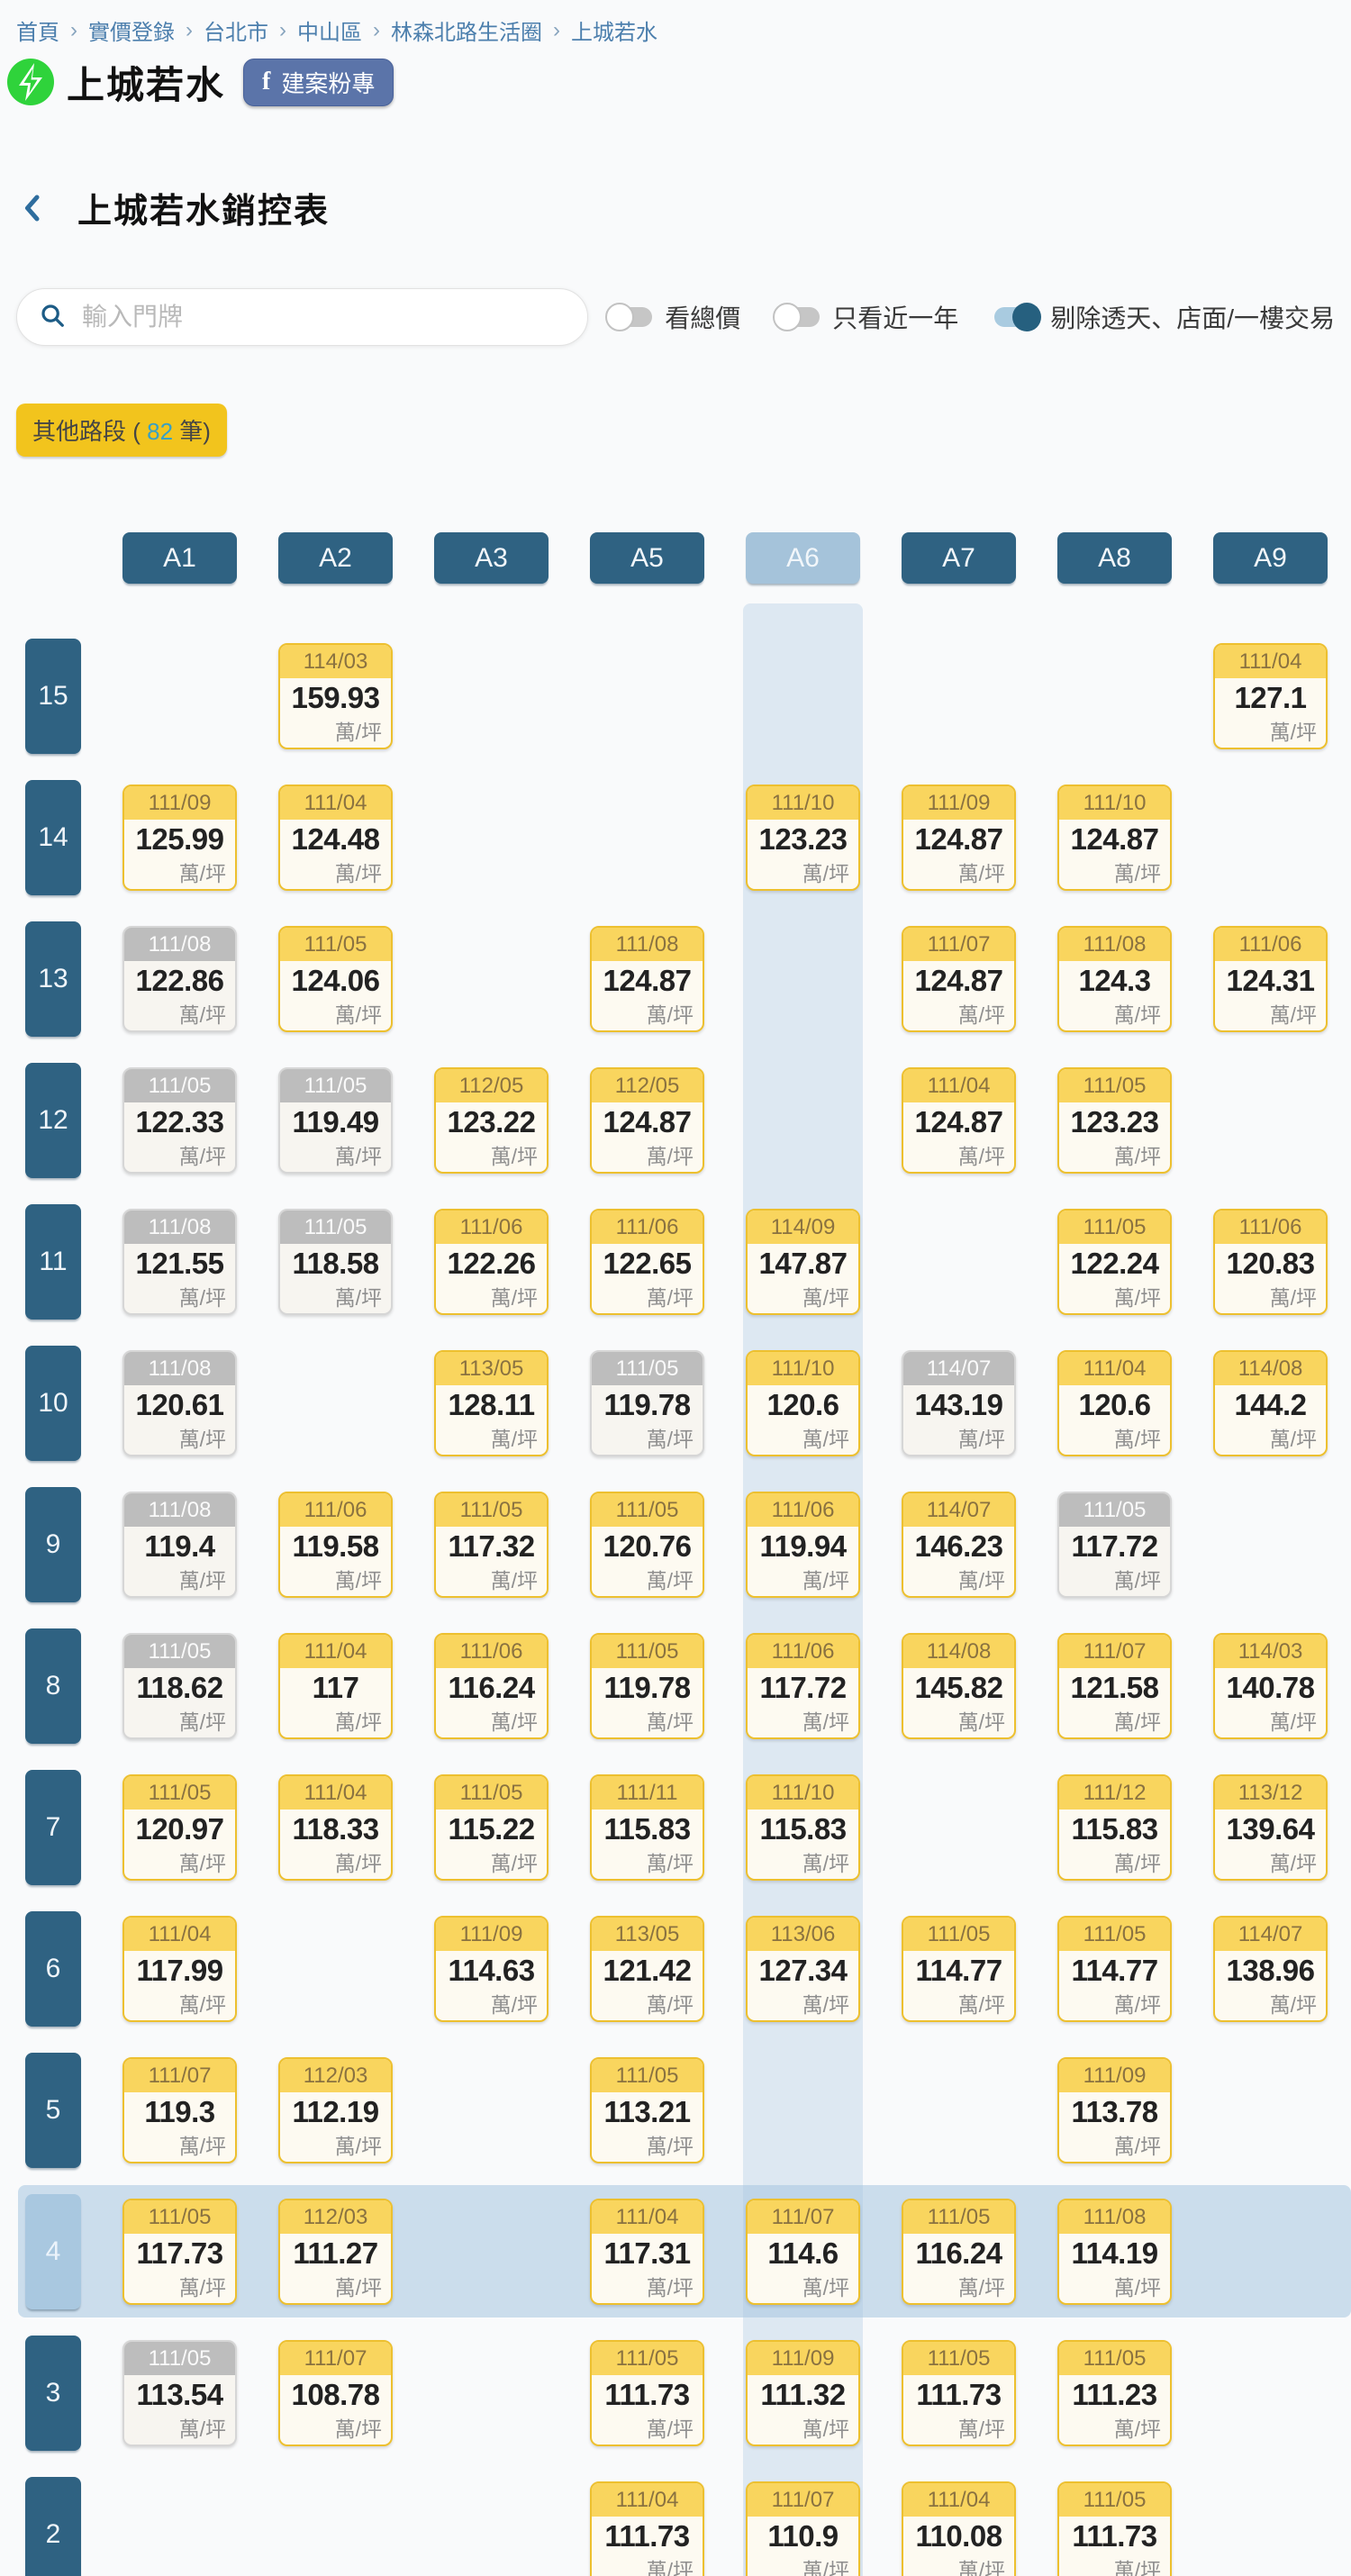  I want to click on price-card-A7-2F: 111/04 110.08 萬/坪, so click(959, 2528).